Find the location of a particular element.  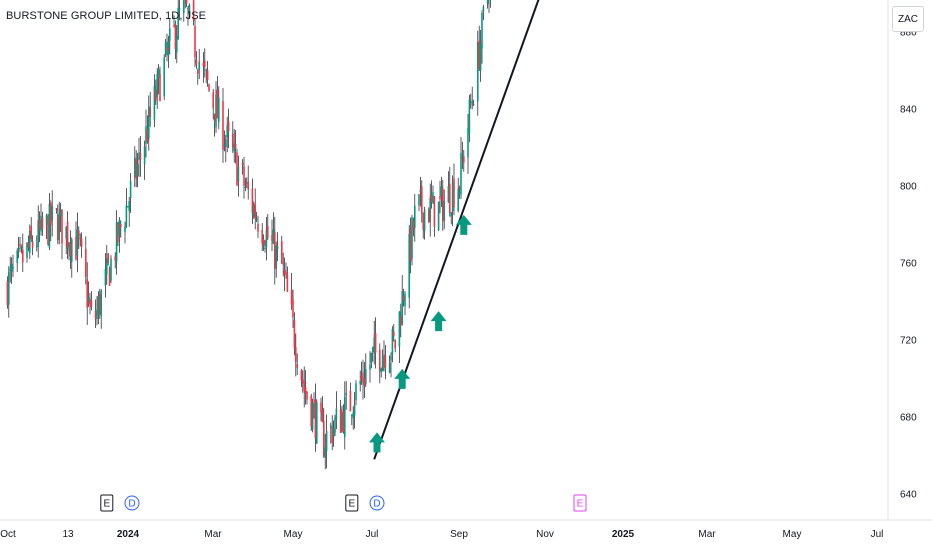

dividend-marker-icon is located at coordinates (377, 503).